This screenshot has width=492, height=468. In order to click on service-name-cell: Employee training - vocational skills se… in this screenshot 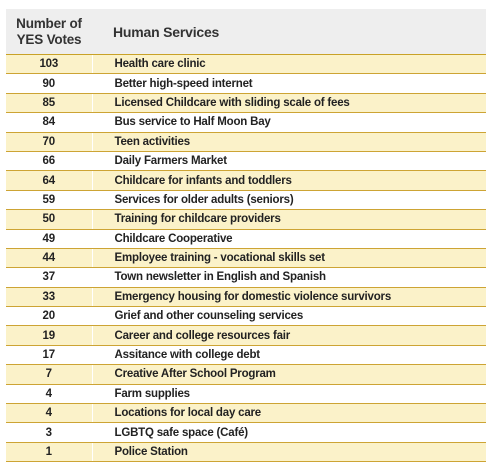, I will do `click(289, 258)`.